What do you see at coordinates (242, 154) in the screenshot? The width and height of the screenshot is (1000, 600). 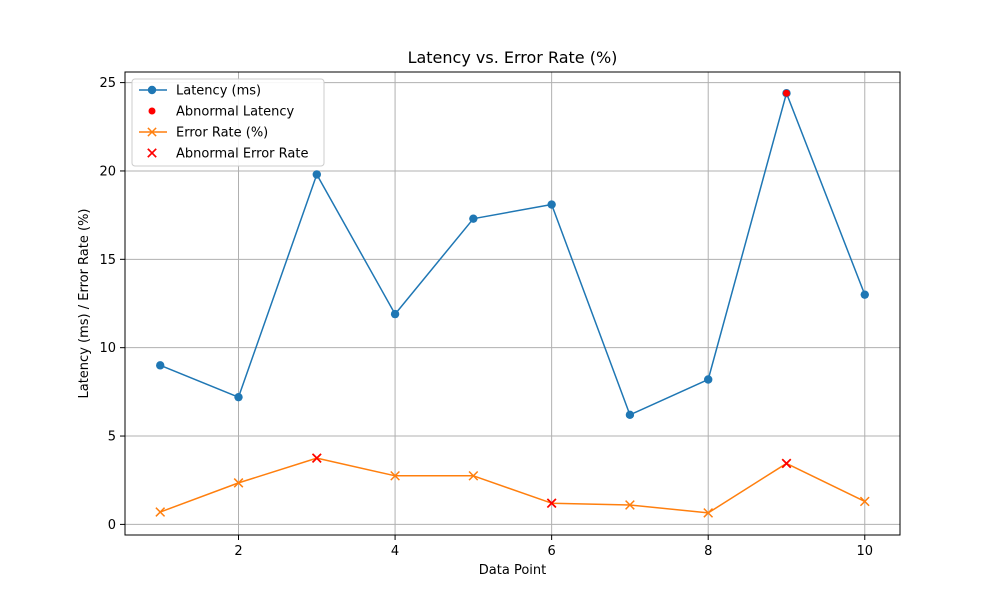 I see `legend-abnormal-error-rate-label: Abnormal Error Rate` at bounding box center [242, 154].